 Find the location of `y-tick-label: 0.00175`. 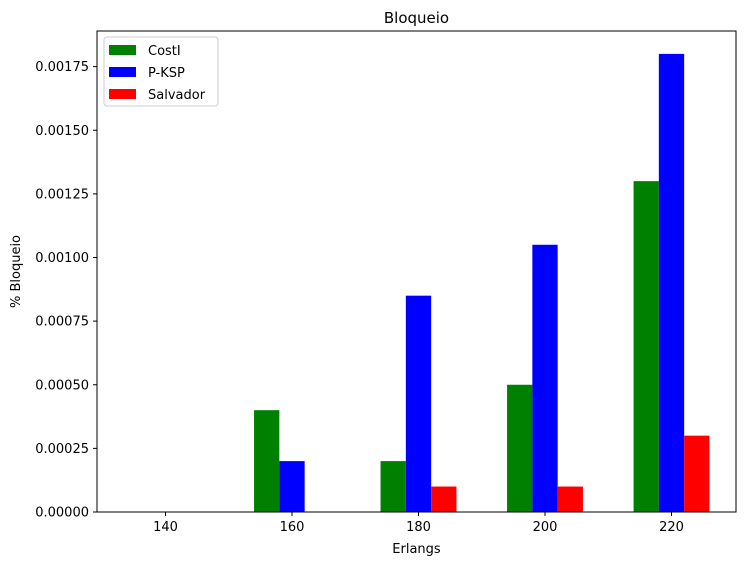

y-tick-label: 0.00175 is located at coordinates (62, 67).